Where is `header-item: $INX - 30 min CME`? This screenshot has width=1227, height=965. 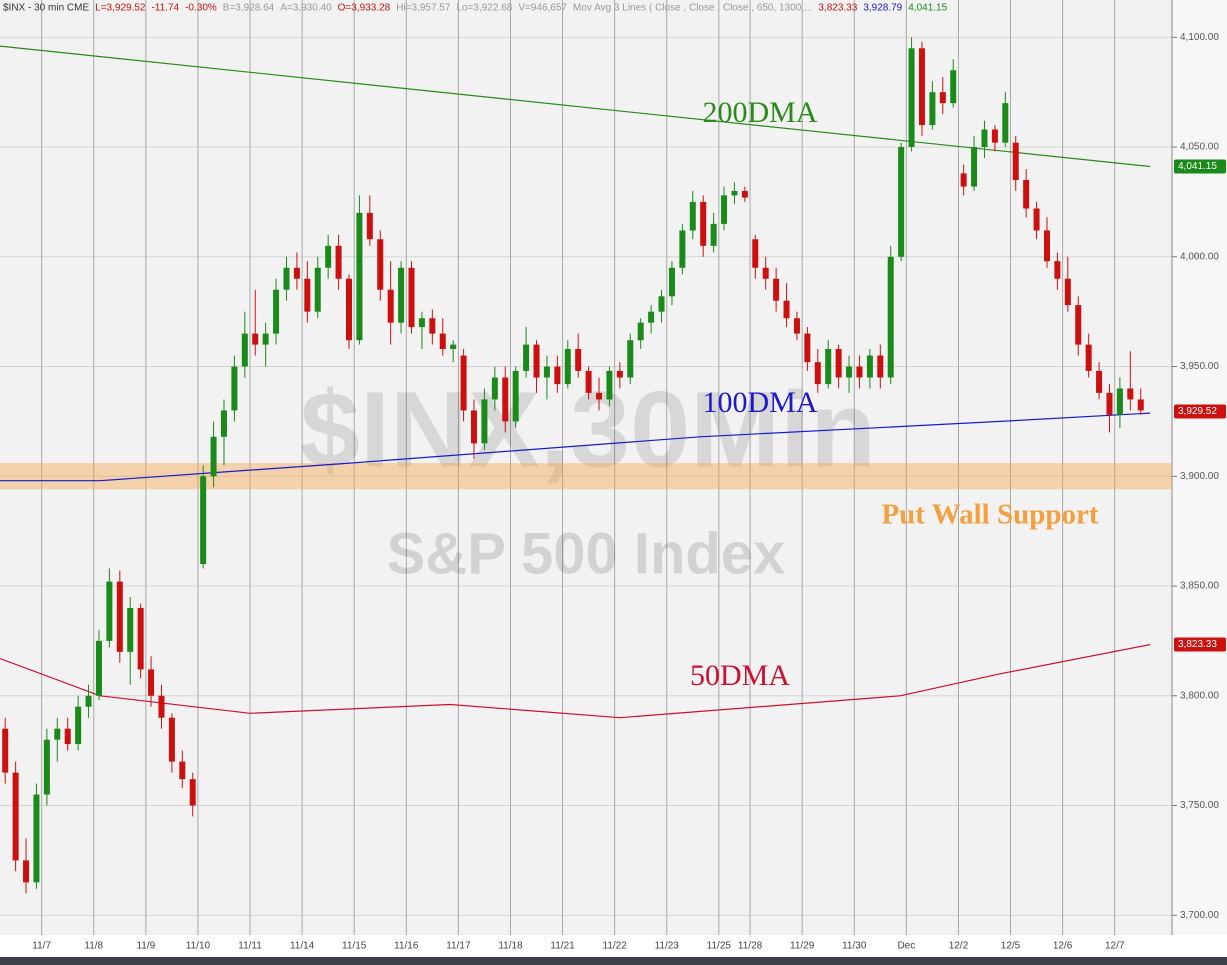
header-item: $INX - 30 min CME is located at coordinates (46, 8).